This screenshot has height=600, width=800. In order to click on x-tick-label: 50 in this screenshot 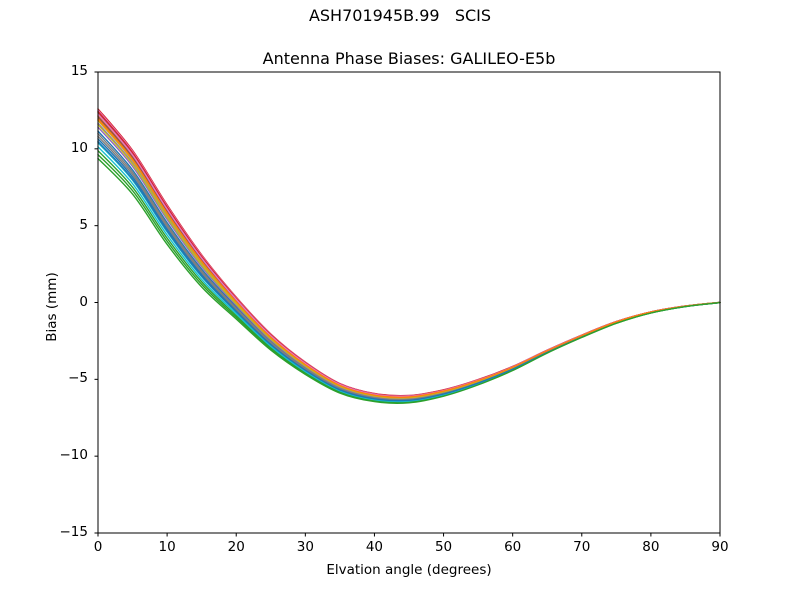, I will do `click(443, 547)`.